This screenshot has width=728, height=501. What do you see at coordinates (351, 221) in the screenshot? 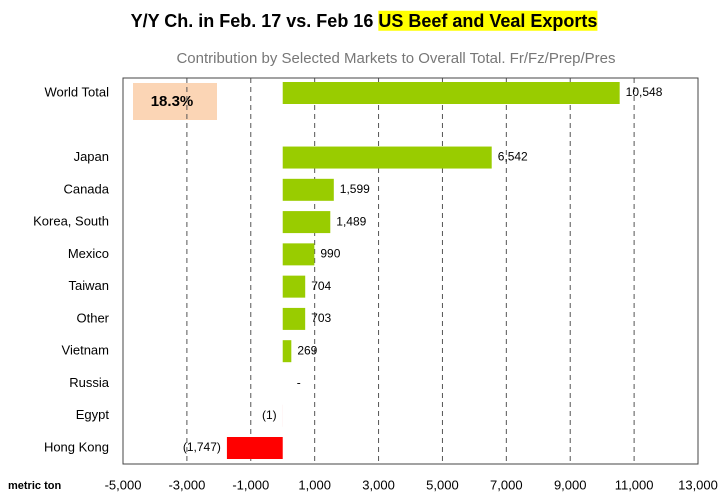
I see `value-label: 1,489` at bounding box center [351, 221].